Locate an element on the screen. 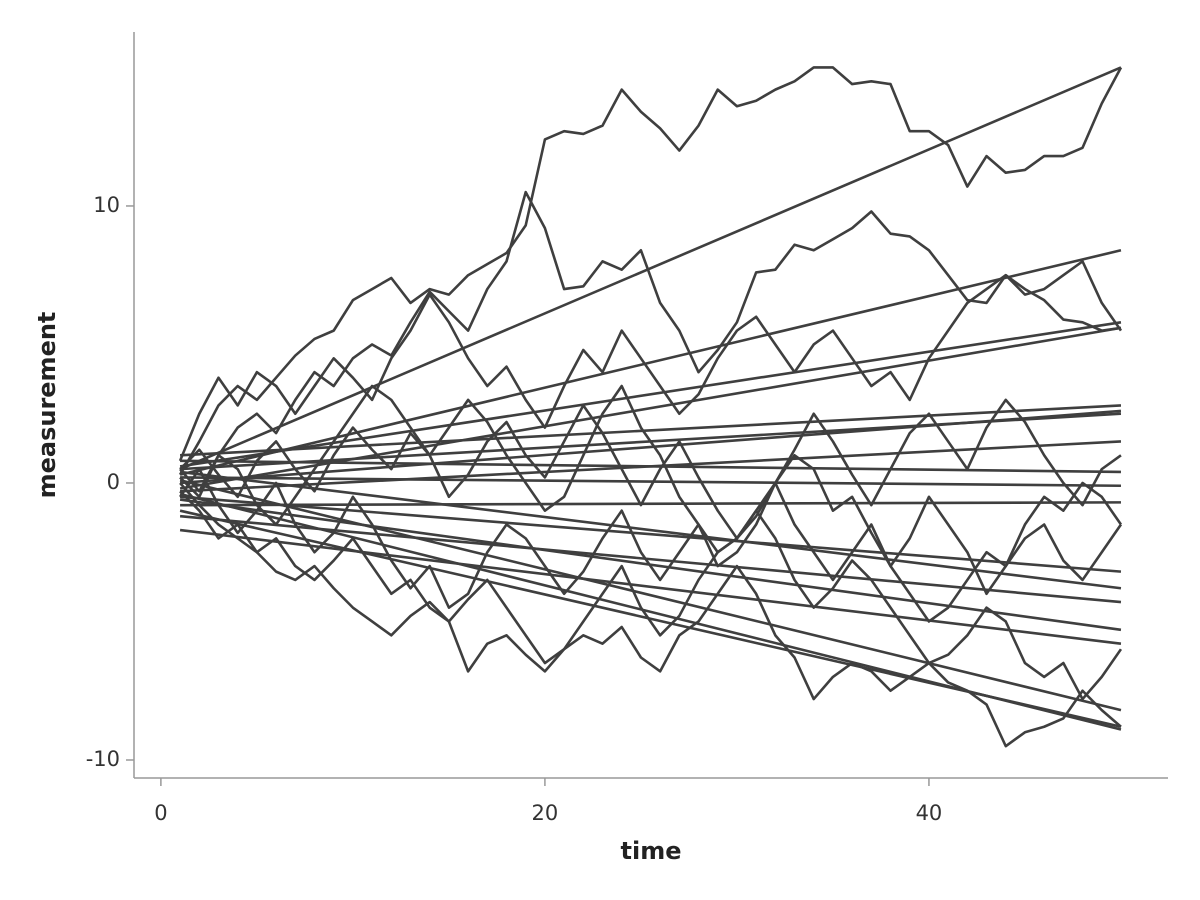 Image resolution: width=1200 pixels, height=900 pixels. x-tick-label: 40 is located at coordinates (929, 813).